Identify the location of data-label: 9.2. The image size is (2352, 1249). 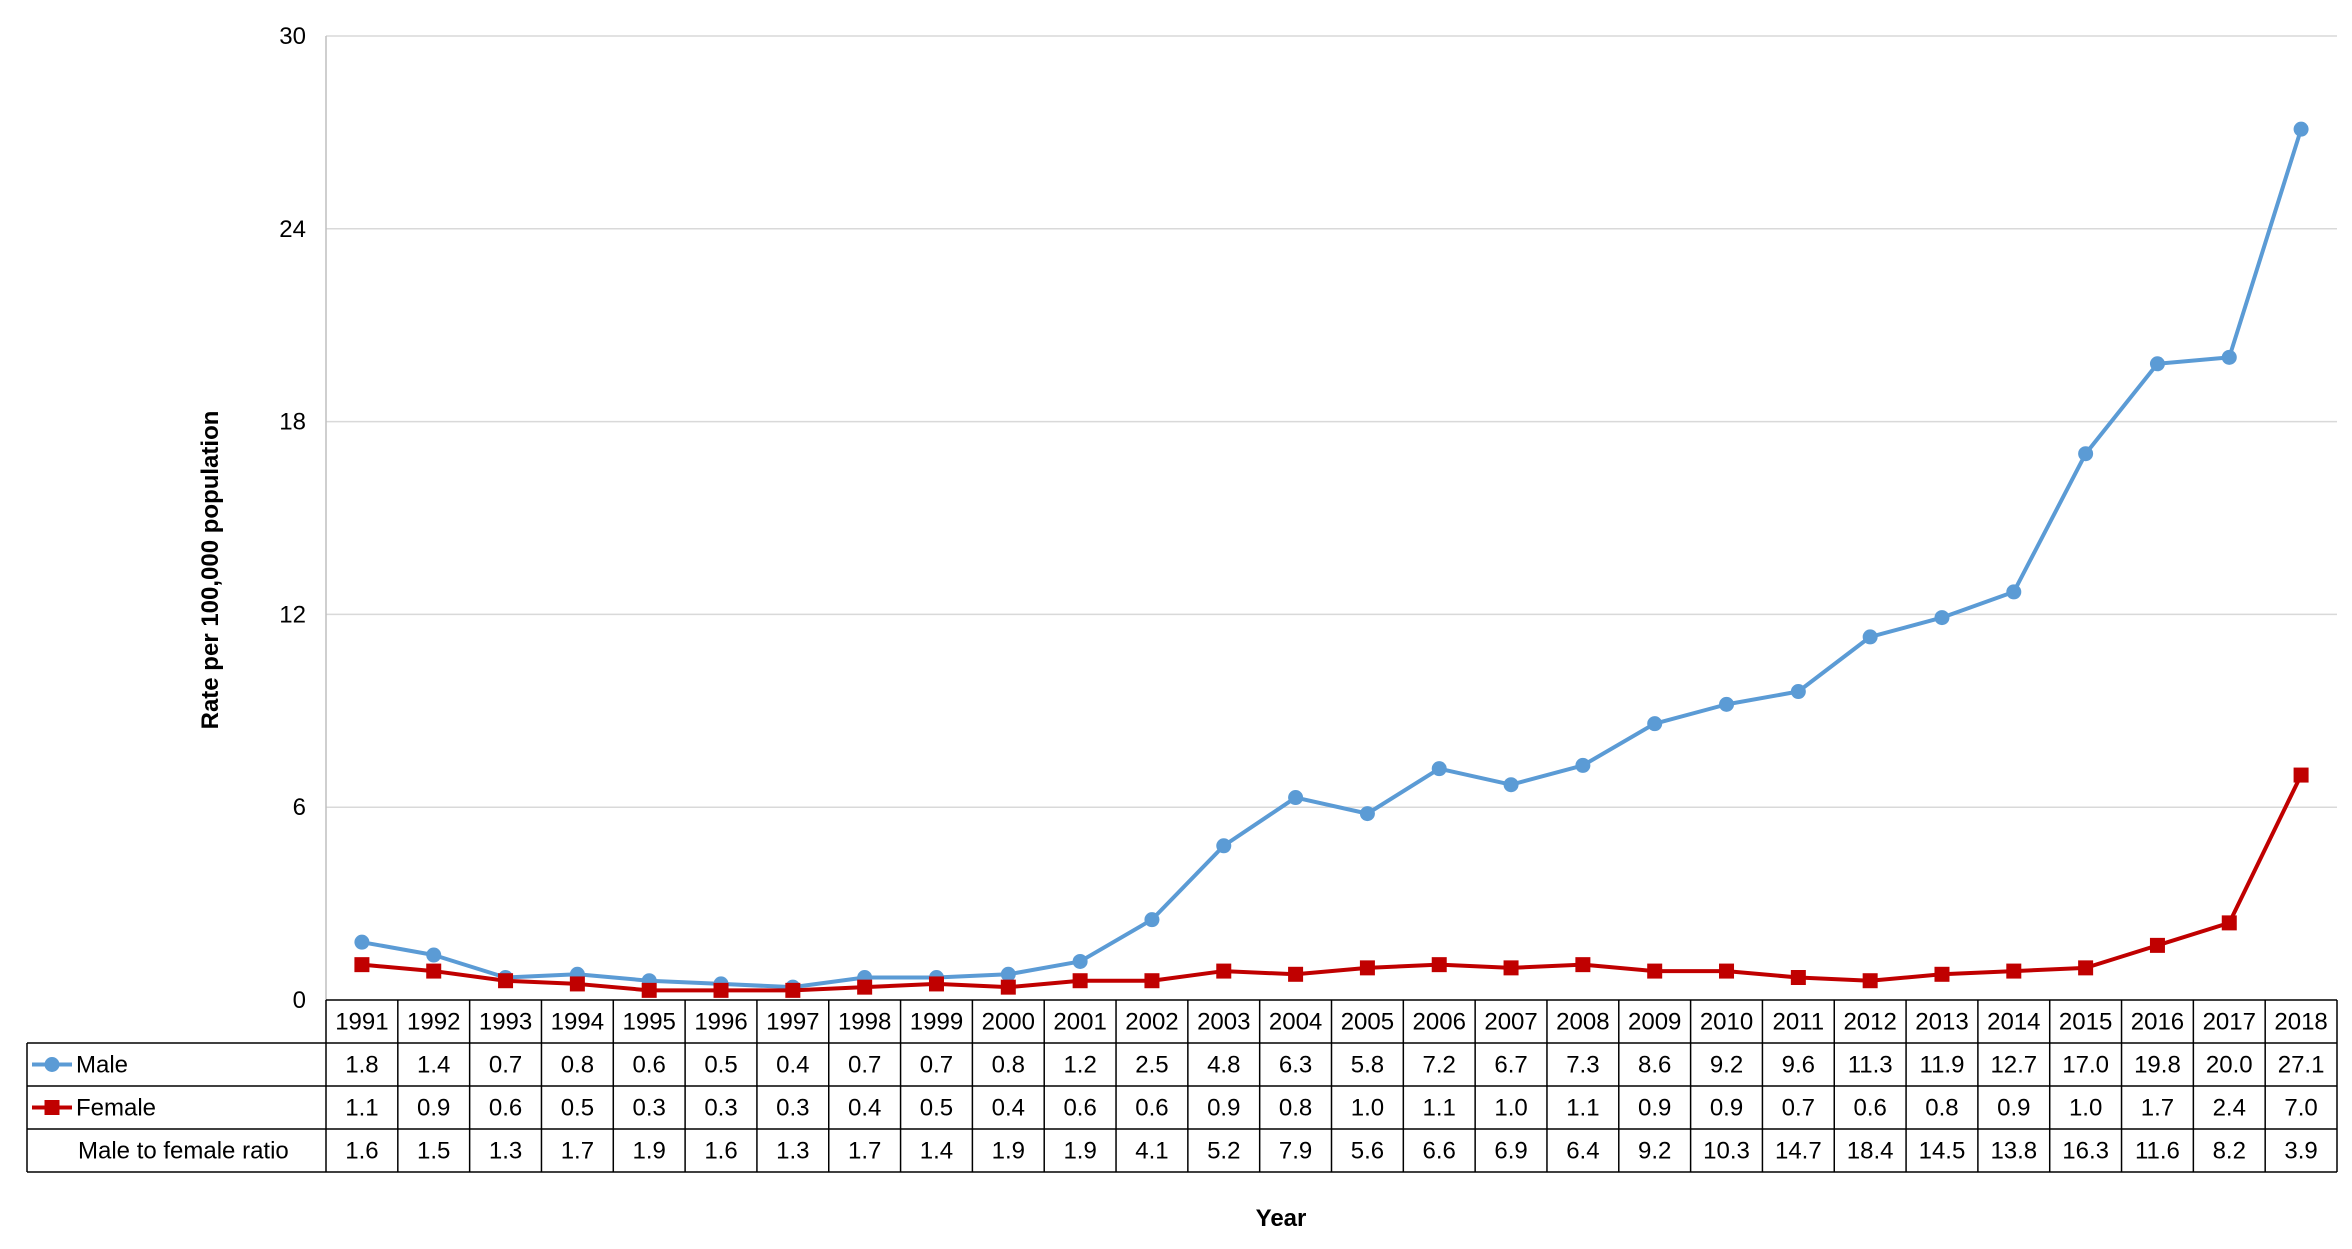
(1726, 1065).